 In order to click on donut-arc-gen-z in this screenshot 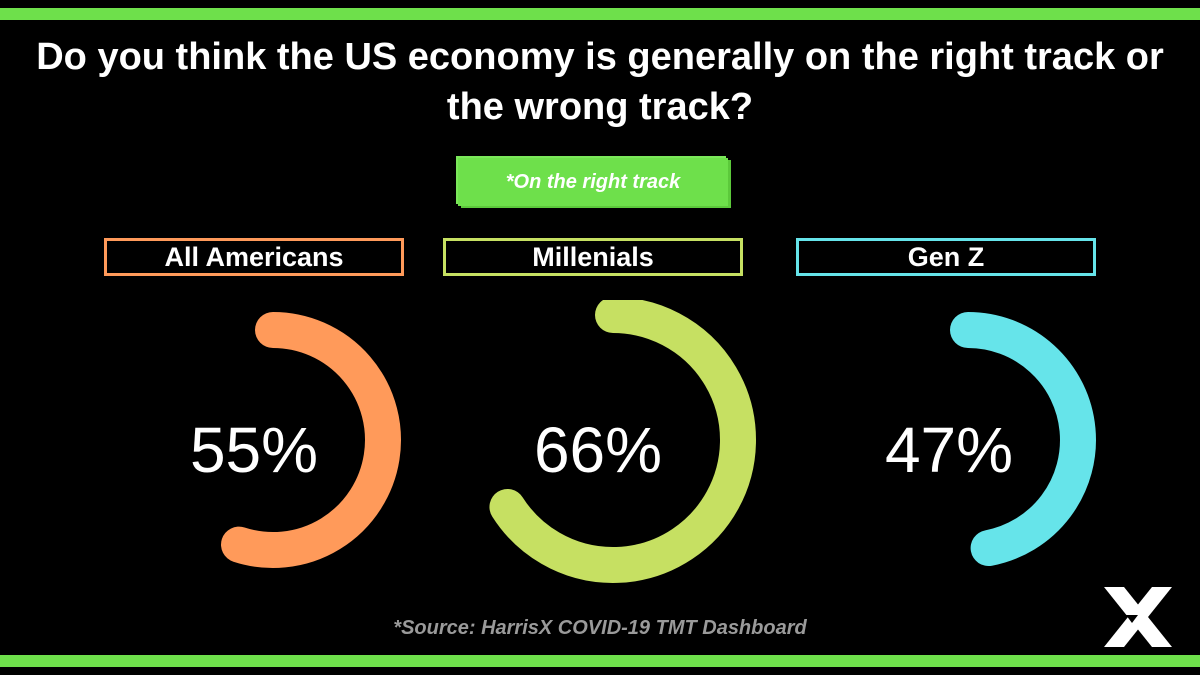, I will do `click(1023, 439)`.